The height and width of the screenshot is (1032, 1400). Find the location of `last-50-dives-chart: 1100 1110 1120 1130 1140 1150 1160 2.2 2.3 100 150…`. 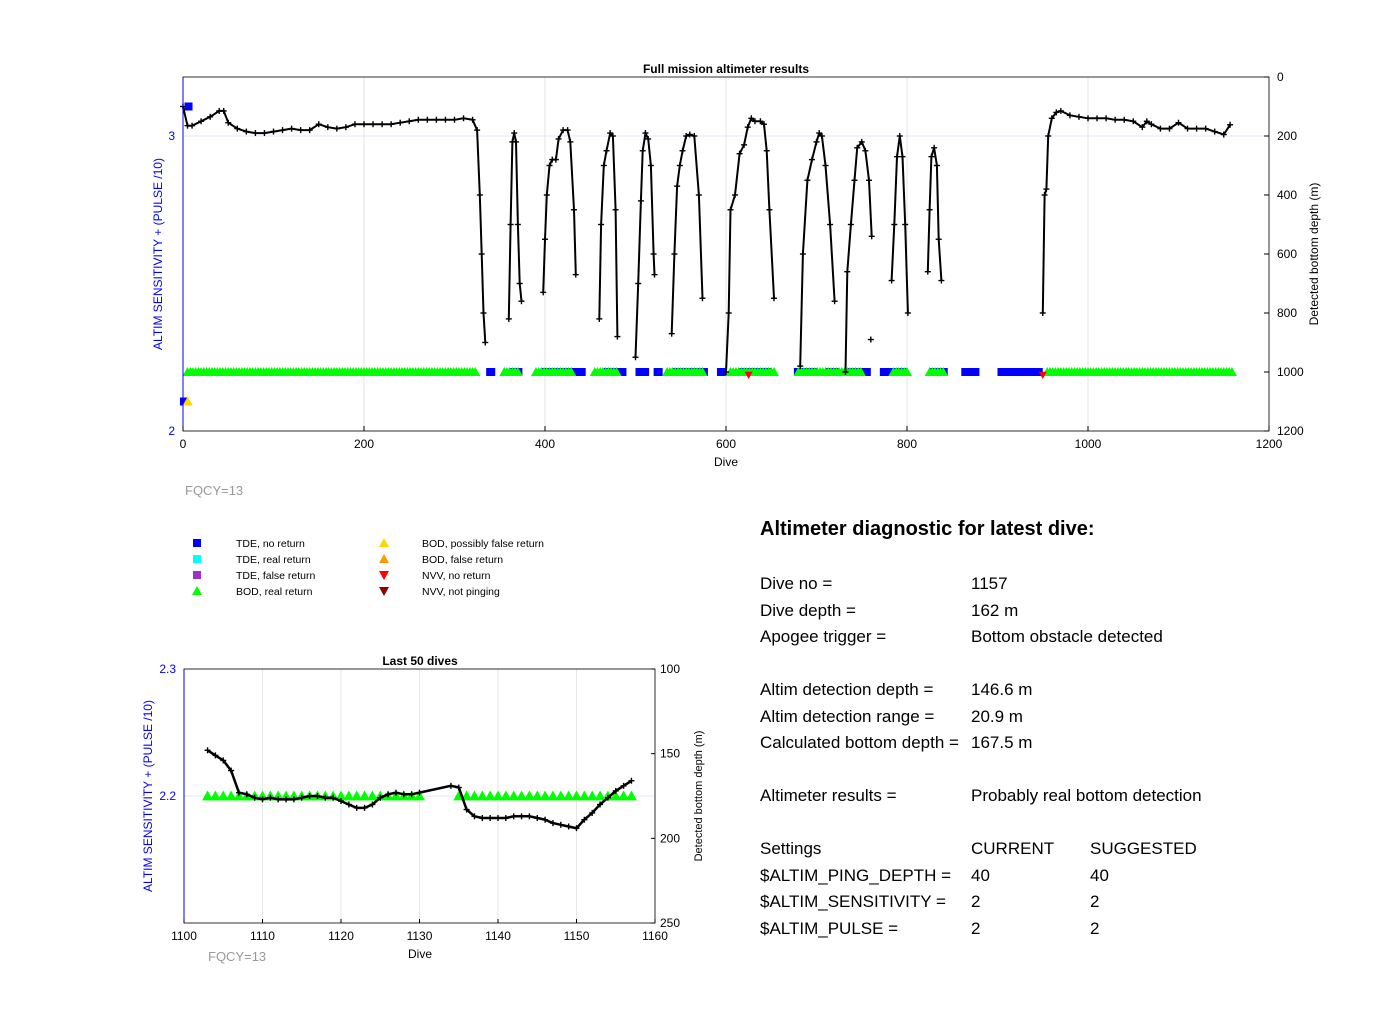

last-50-dives-chart: 1100 1110 1120 1130 1140 1150 1160 2.2 2.3 100 150… is located at coordinates (423, 809).